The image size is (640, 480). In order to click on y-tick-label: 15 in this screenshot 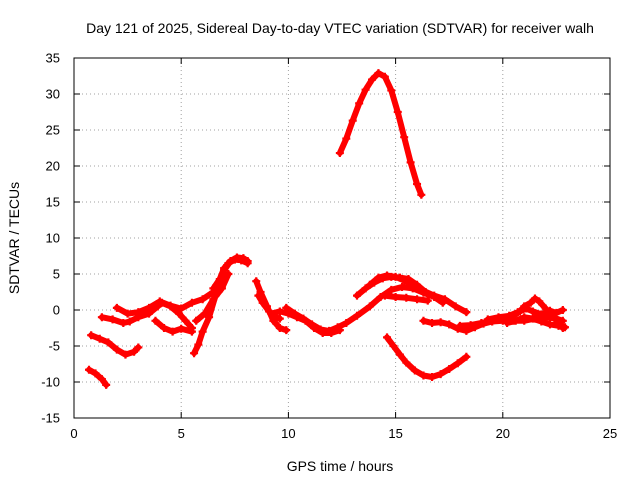, I will do `click(53, 202)`.